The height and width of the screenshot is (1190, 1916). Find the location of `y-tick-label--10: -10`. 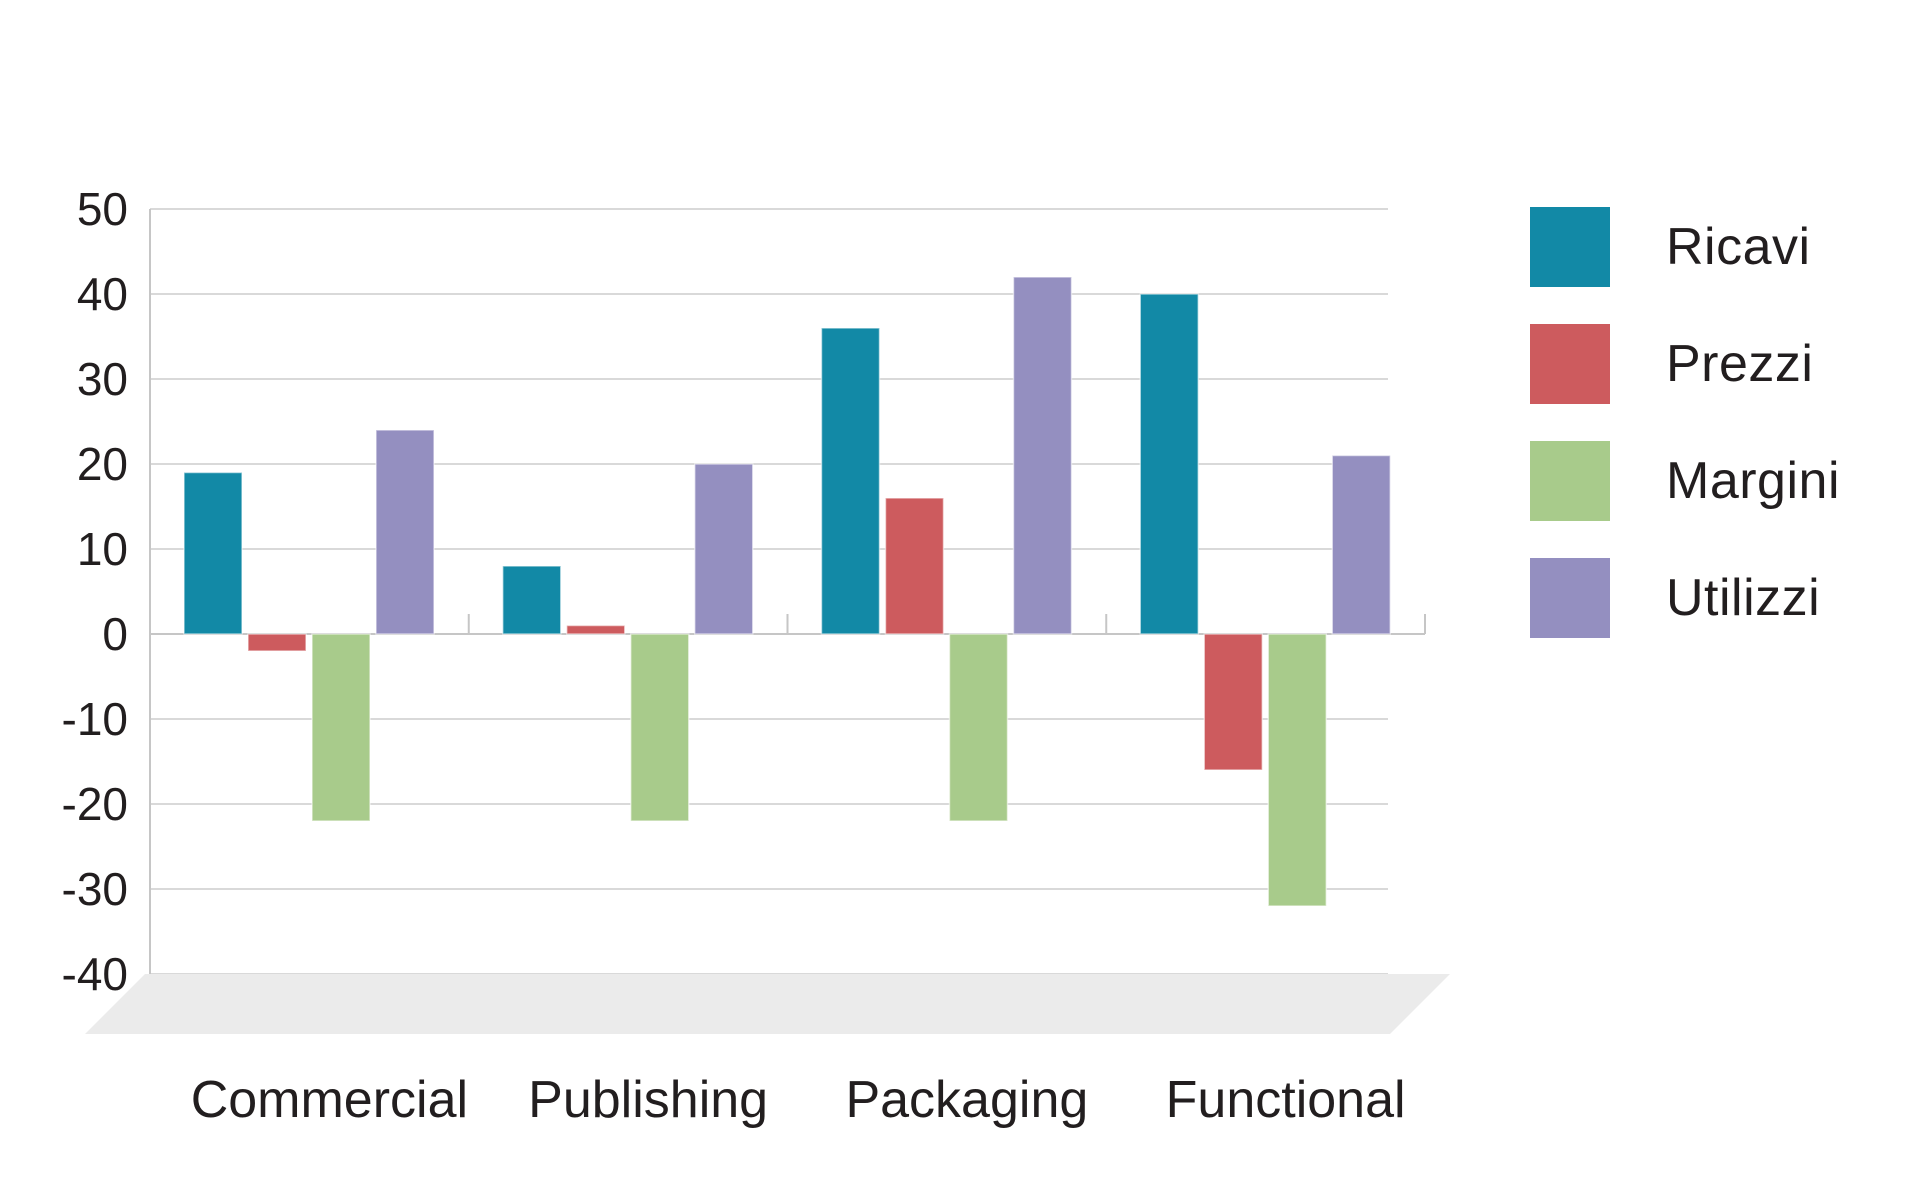

y-tick-label--10: -10 is located at coordinates (95, 719).